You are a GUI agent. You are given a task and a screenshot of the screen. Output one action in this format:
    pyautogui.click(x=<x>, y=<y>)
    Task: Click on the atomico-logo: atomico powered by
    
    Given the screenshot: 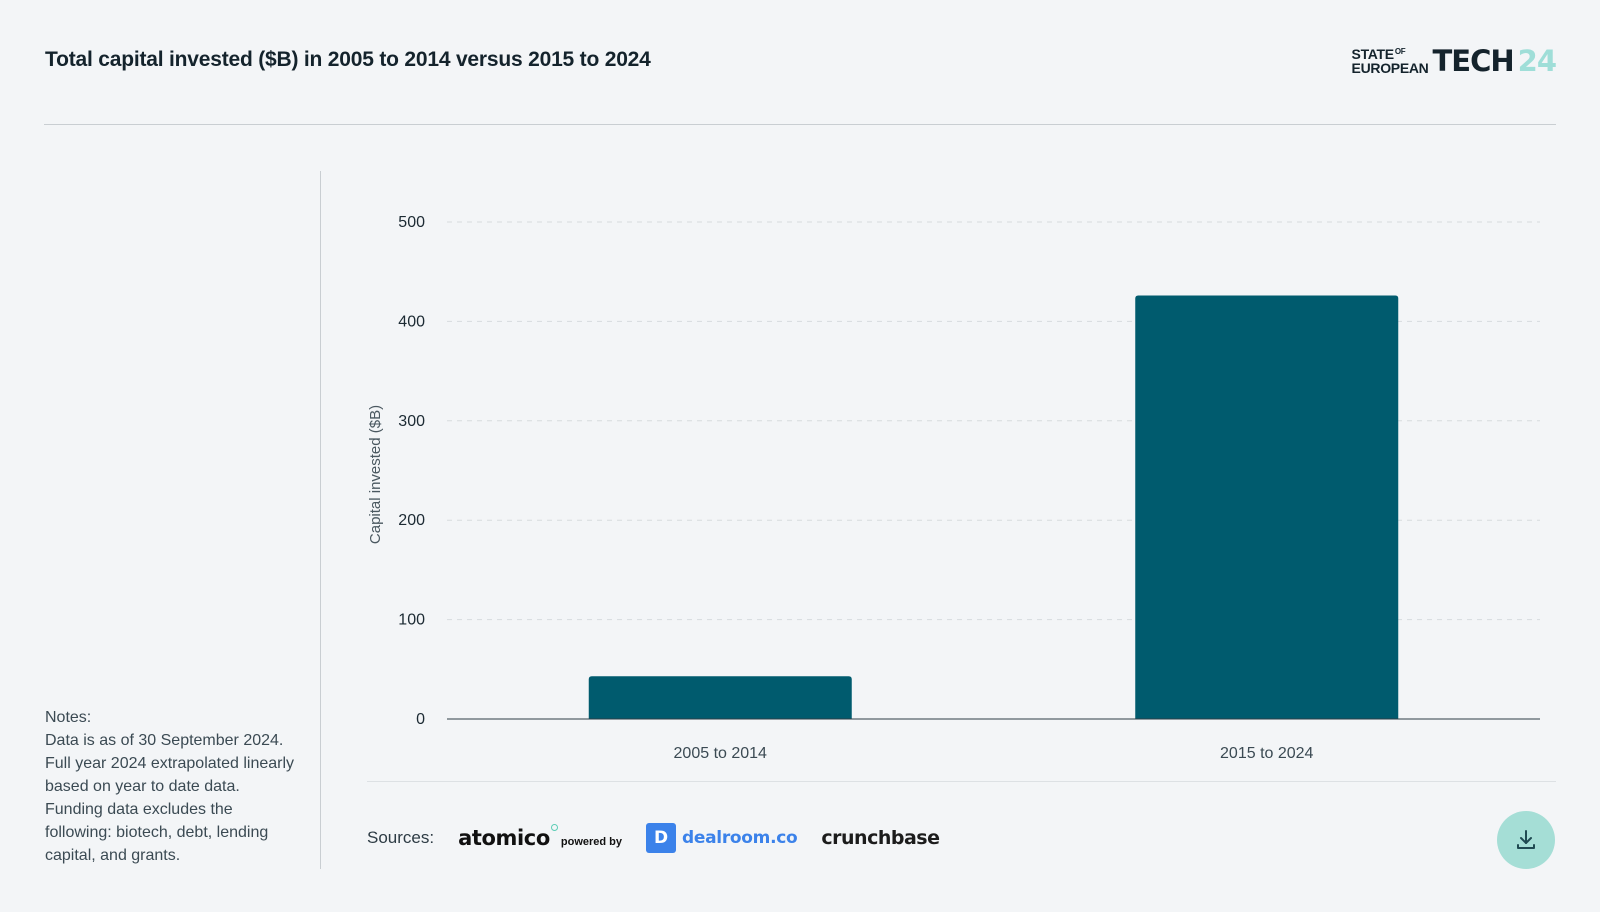 What is the action you would take?
    pyautogui.click(x=540, y=837)
    